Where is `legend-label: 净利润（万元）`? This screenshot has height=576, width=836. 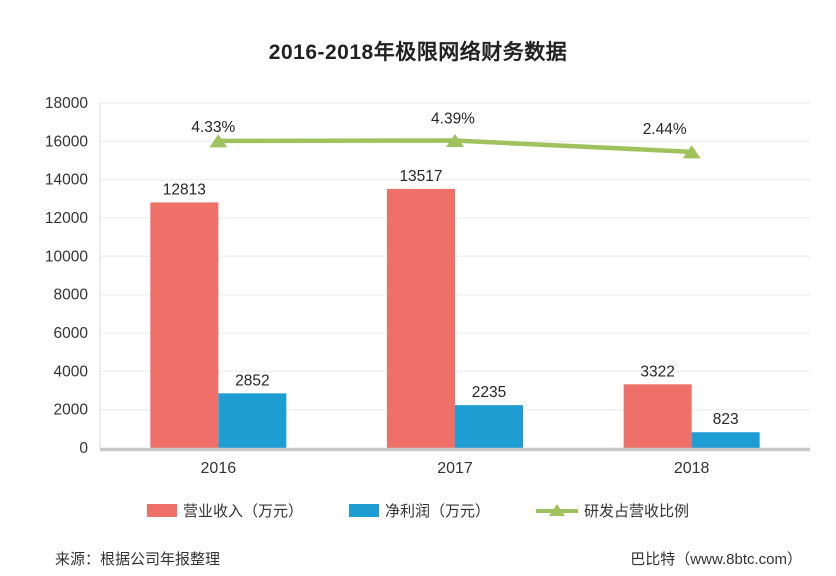 legend-label: 净利润（万元） is located at coordinates (437, 511).